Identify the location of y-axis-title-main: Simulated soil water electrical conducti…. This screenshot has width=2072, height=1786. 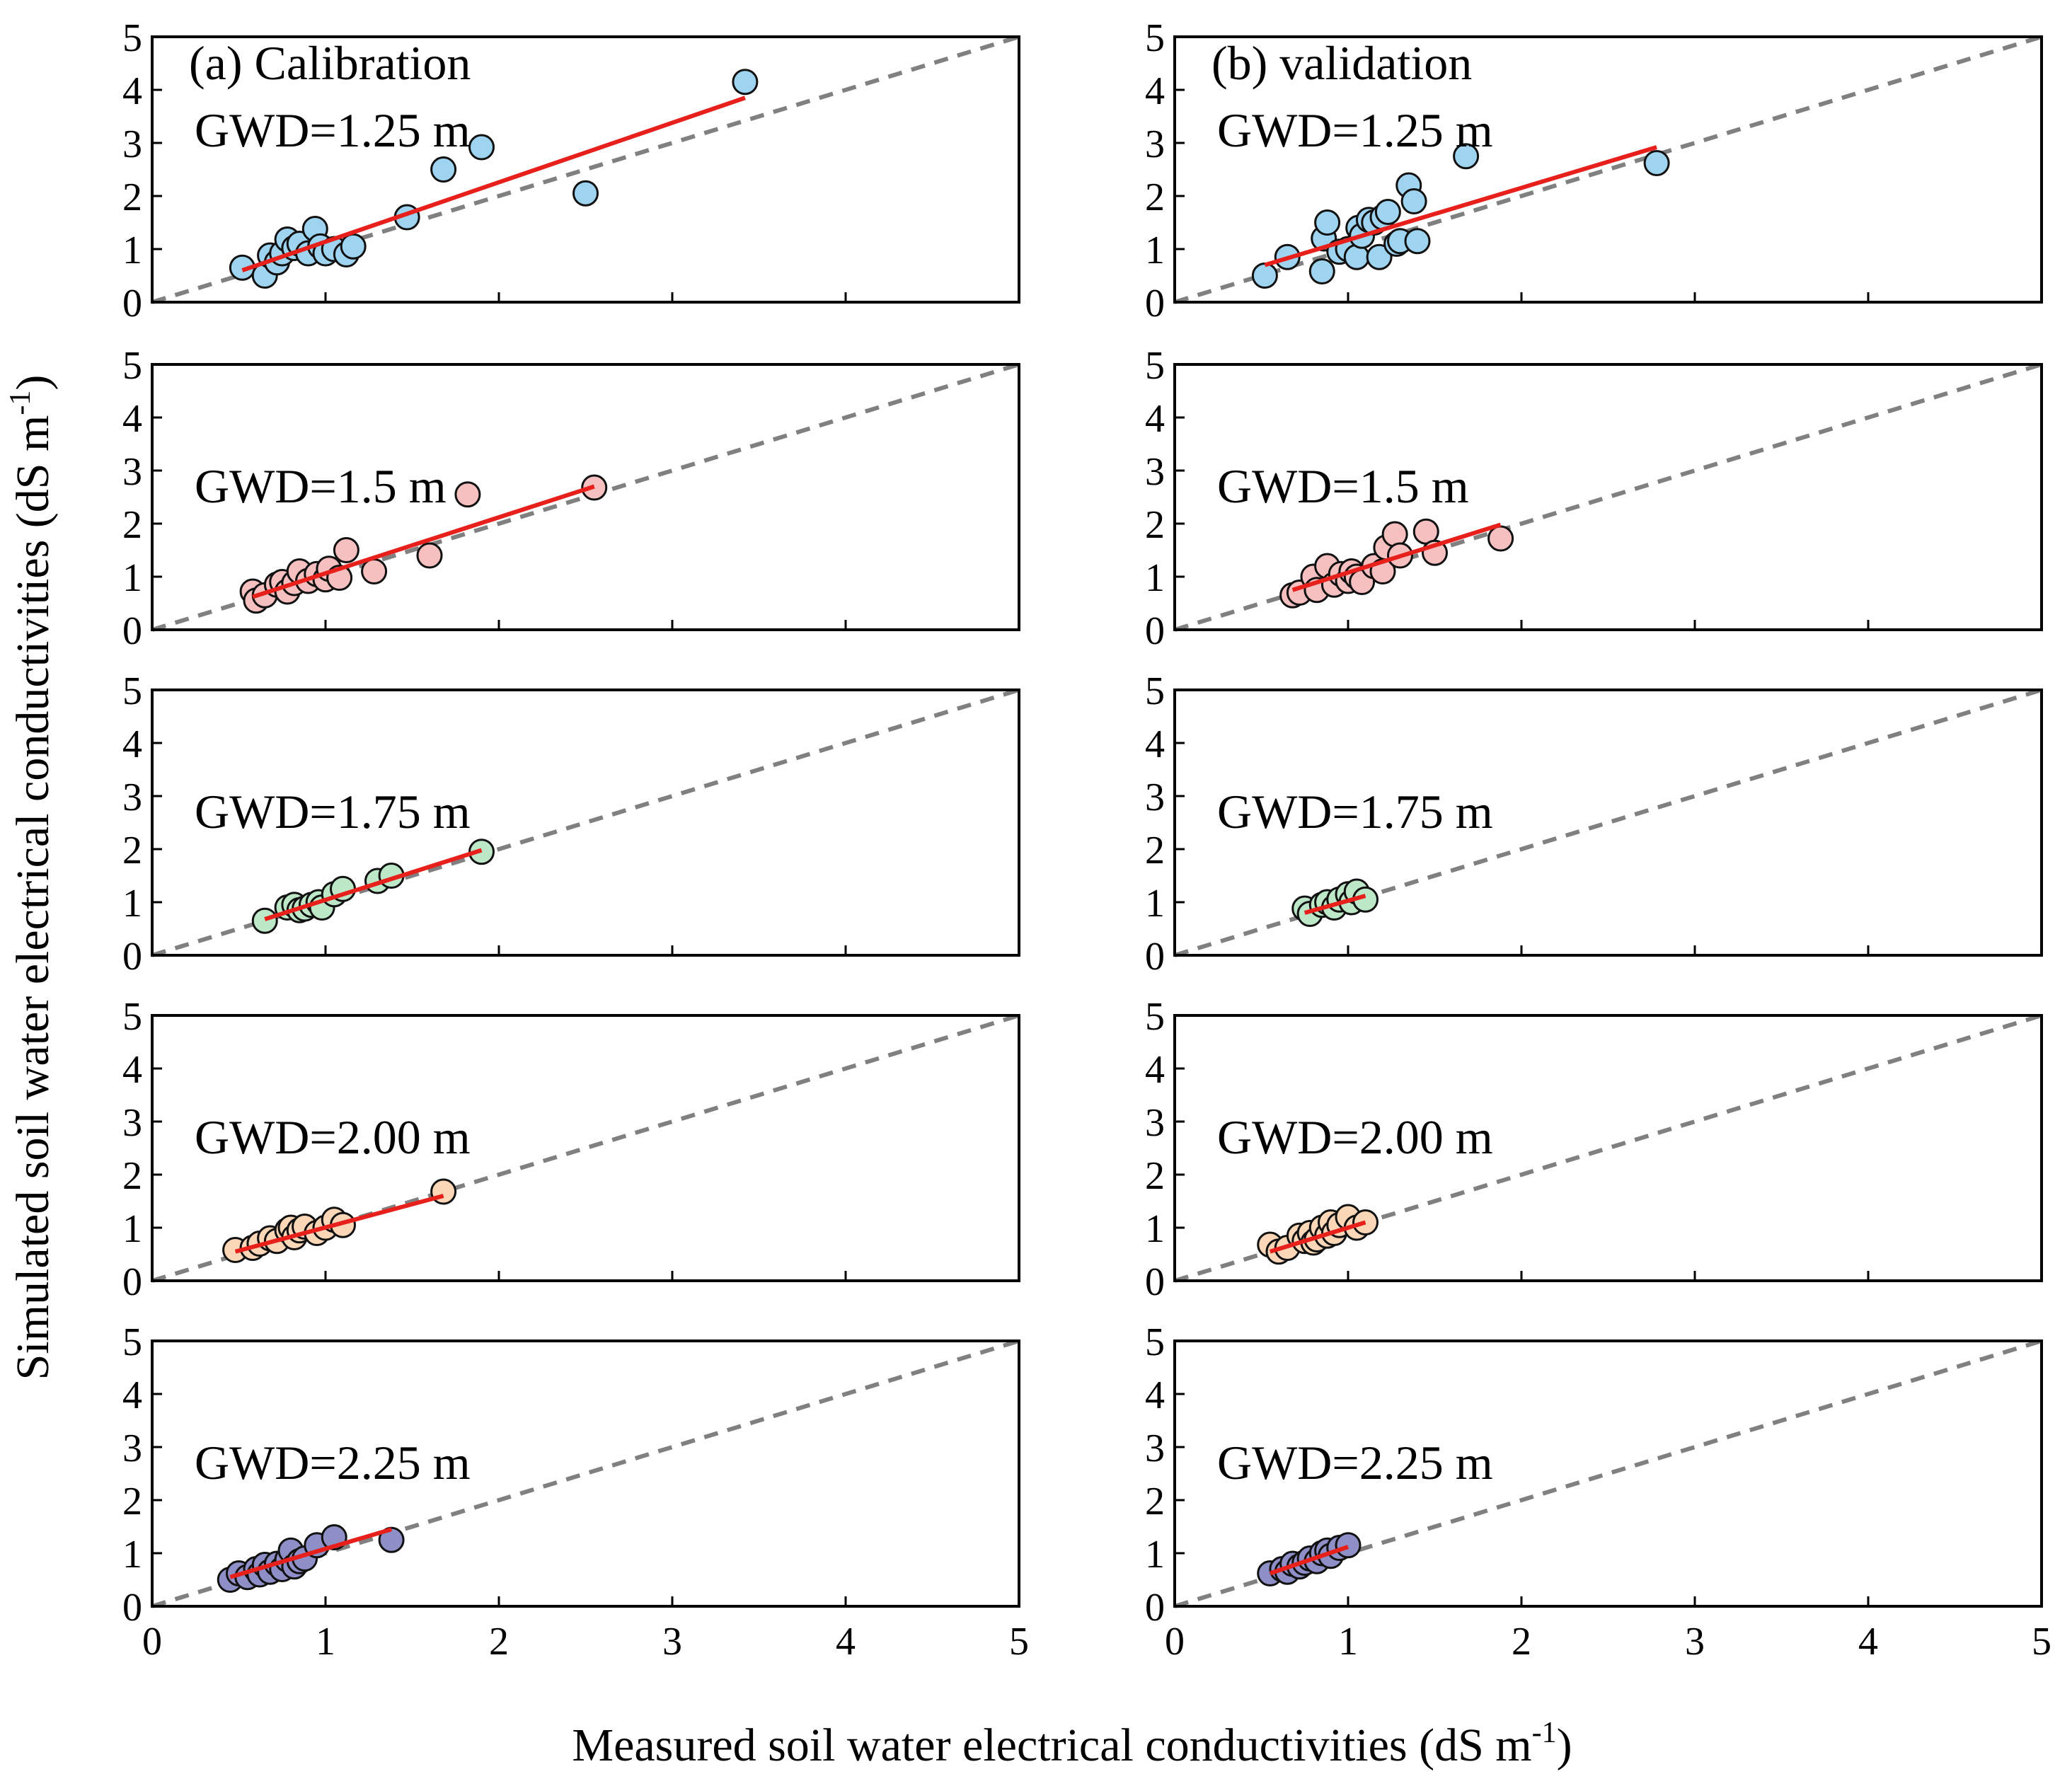
(33, 898).